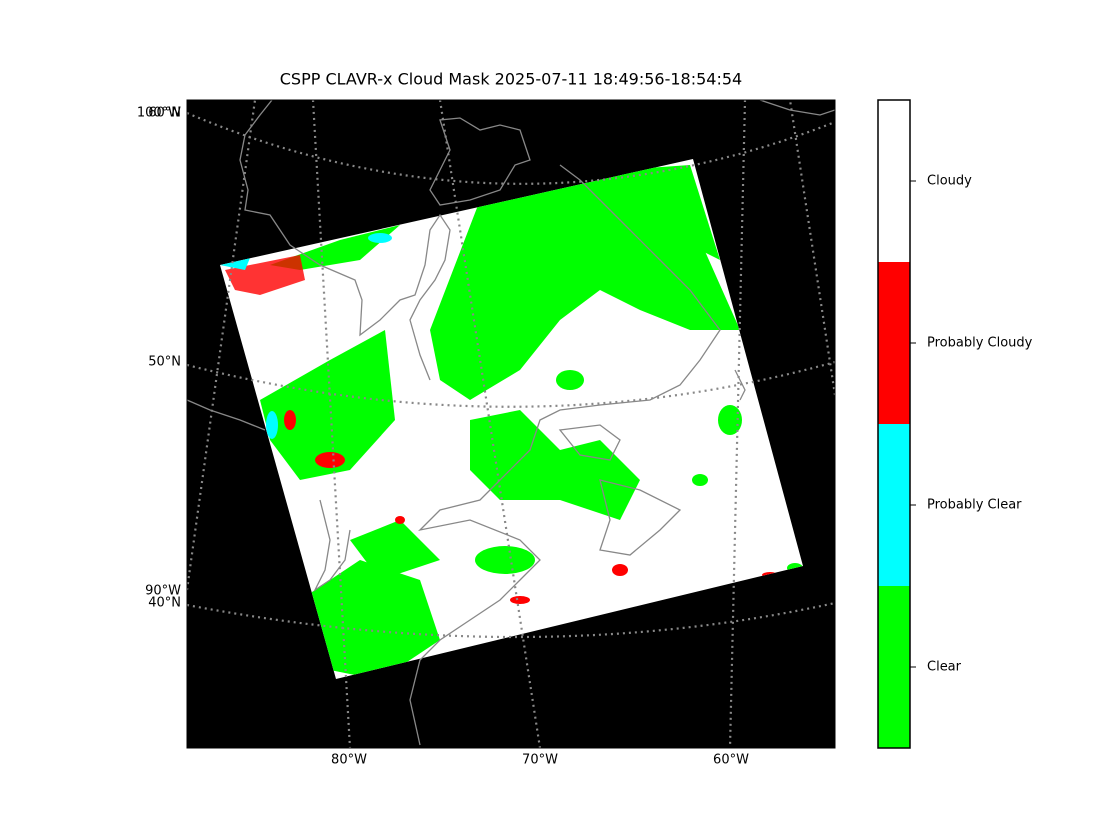 The width and height of the screenshot is (1120, 840). I want to click on colorbar-label: Clear, so click(944, 667).